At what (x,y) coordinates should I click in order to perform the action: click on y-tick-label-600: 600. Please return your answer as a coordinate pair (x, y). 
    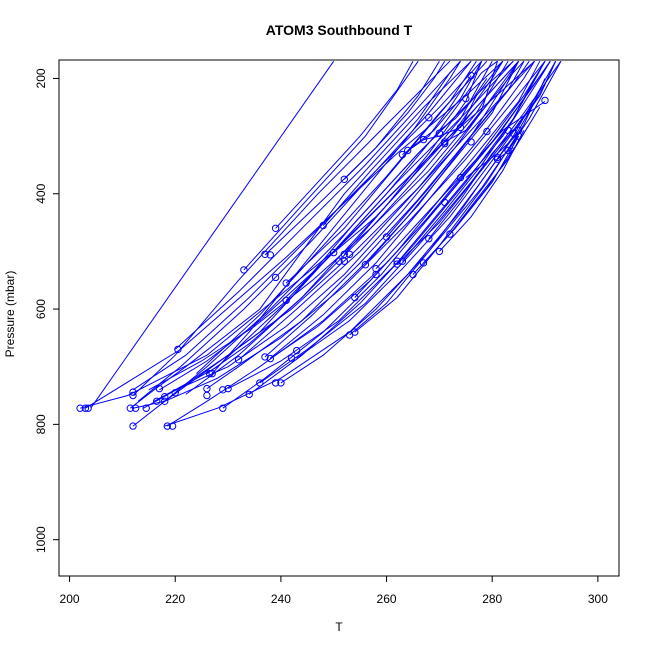
    Looking at the image, I should click on (41, 309).